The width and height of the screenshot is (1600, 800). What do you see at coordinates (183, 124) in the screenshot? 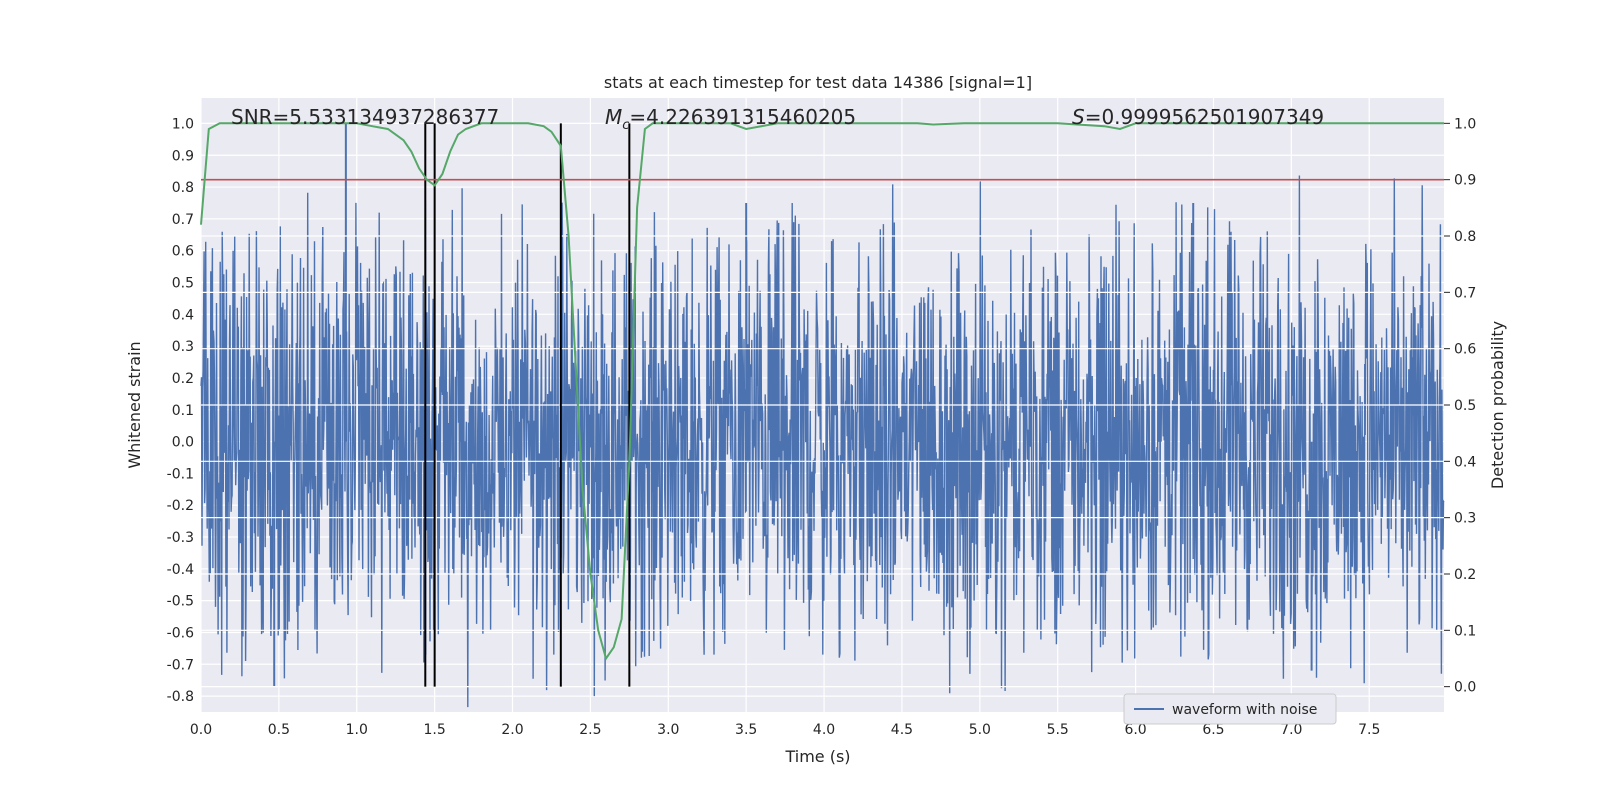
I see `left-tick-label: 1.0` at bounding box center [183, 124].